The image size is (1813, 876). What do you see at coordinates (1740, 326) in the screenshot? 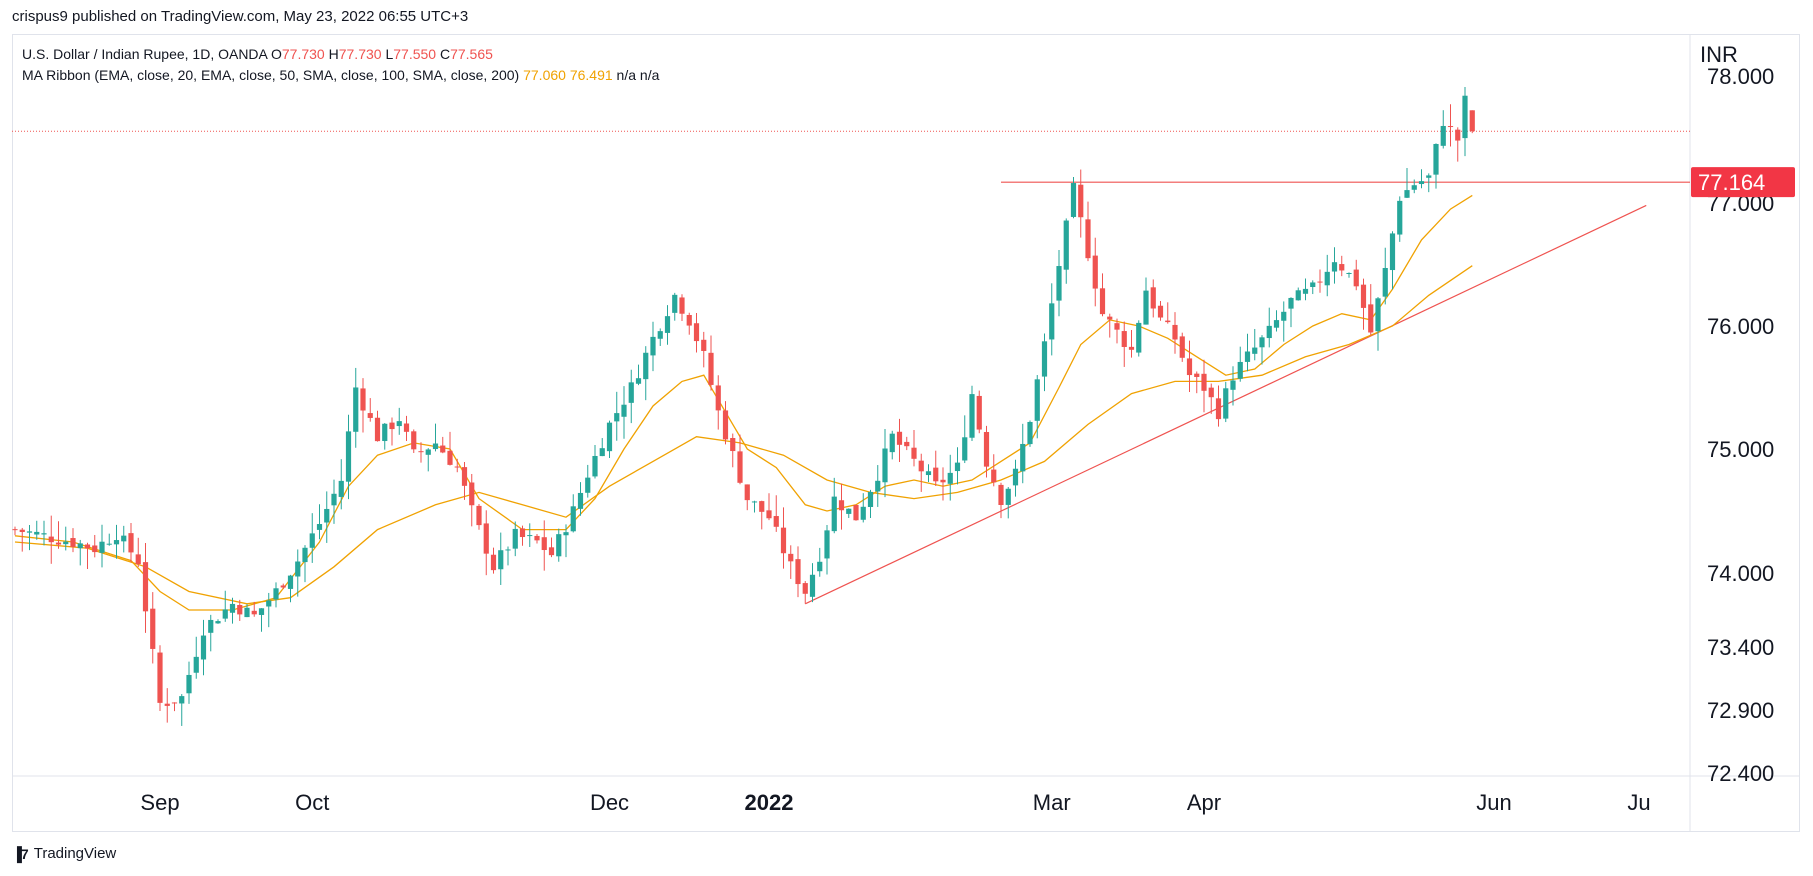
I see `y-tick-label: 76.000` at bounding box center [1740, 326].